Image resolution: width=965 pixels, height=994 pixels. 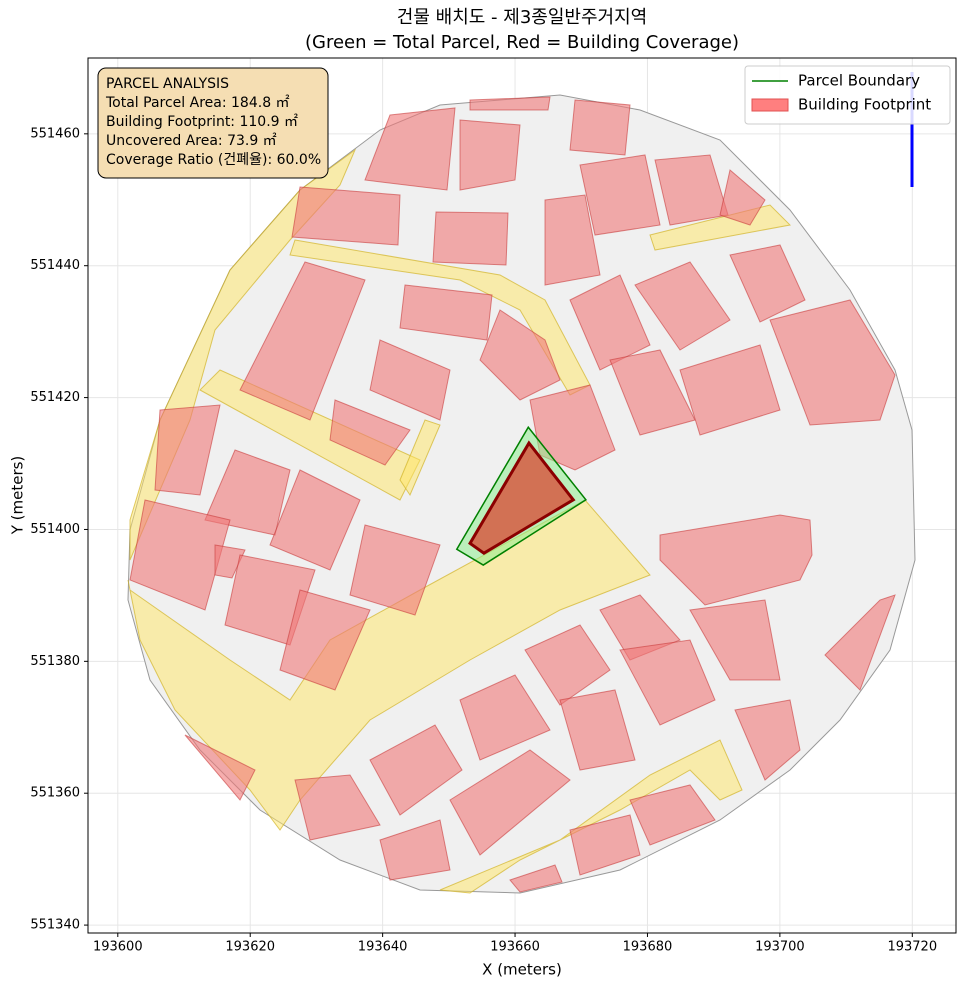 What do you see at coordinates (770, 105) in the screenshot?
I see `legend-swatch` at bounding box center [770, 105].